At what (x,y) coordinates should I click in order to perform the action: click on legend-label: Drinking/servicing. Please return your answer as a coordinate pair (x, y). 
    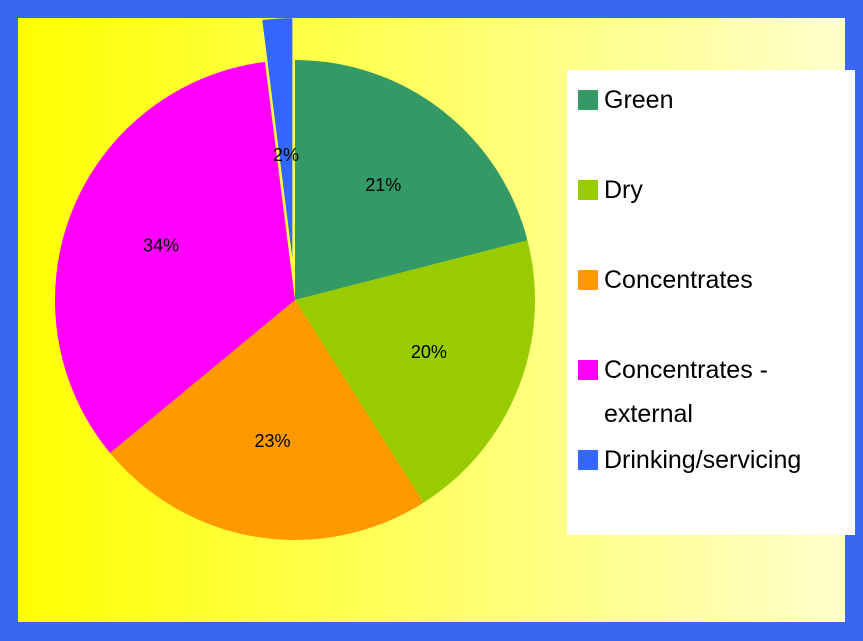
    Looking at the image, I should click on (703, 460).